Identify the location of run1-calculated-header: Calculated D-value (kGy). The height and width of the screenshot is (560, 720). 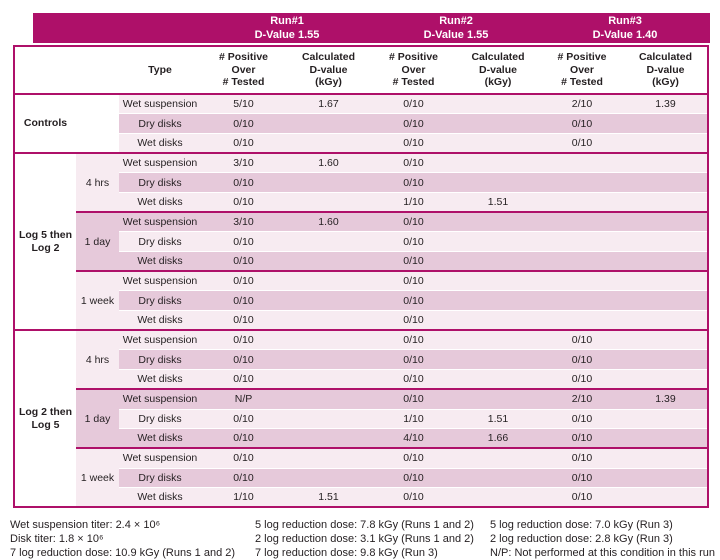
(328, 70).